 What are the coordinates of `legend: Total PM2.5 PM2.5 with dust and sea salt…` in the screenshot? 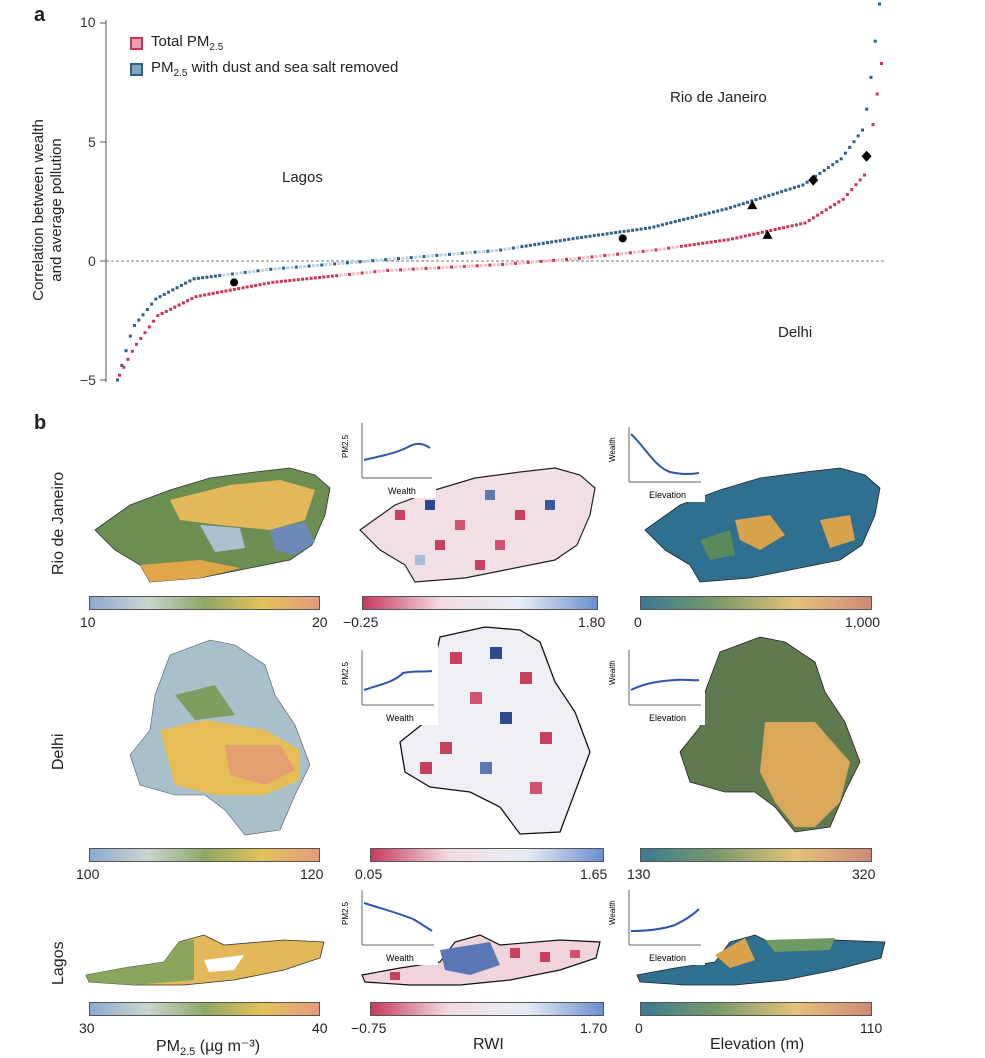 It's located at (264, 56).